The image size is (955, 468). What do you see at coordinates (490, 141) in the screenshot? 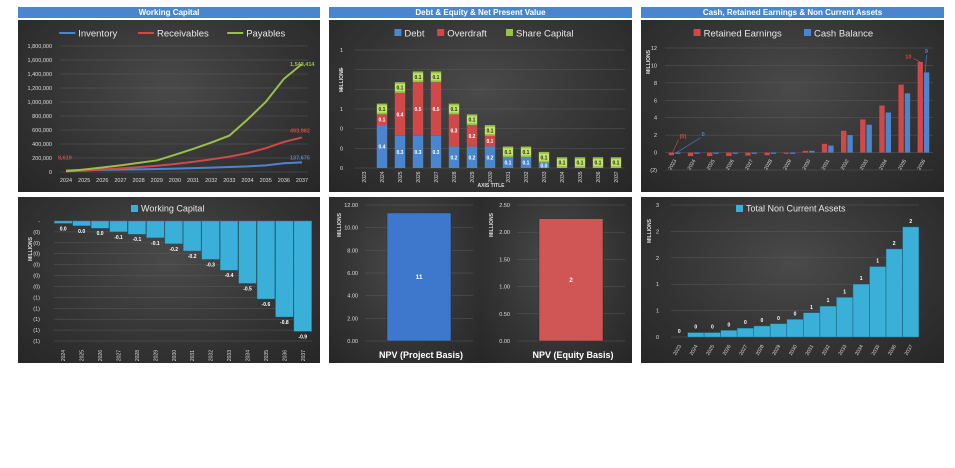
I see `bar-overdraft-2030` at bounding box center [490, 141].